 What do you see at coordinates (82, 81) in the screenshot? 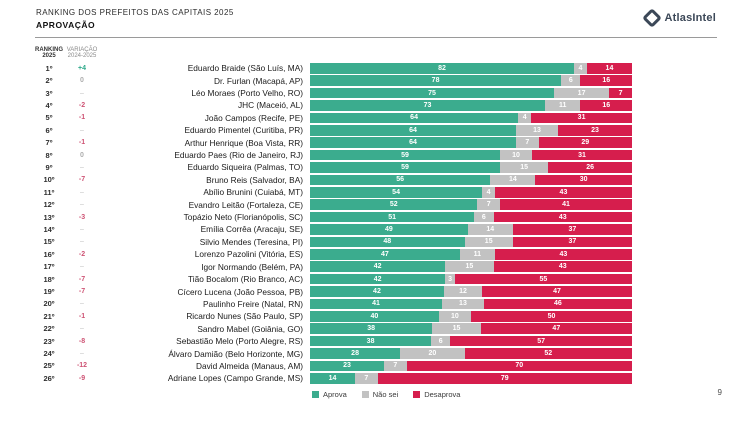
I see `variation-cell: 0` at bounding box center [82, 81].